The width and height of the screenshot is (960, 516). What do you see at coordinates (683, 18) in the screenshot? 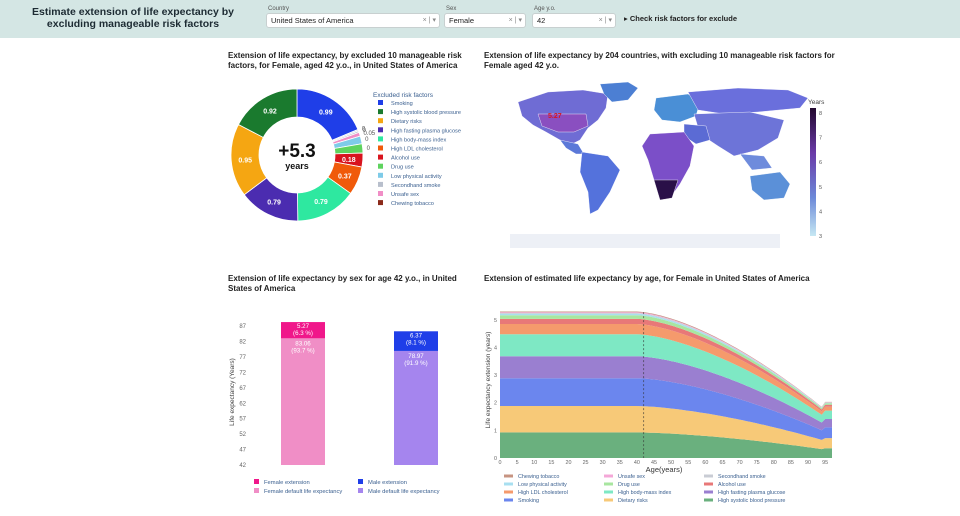
I see `check-risk-factors-label: Check risk factors for exclude` at bounding box center [683, 18].